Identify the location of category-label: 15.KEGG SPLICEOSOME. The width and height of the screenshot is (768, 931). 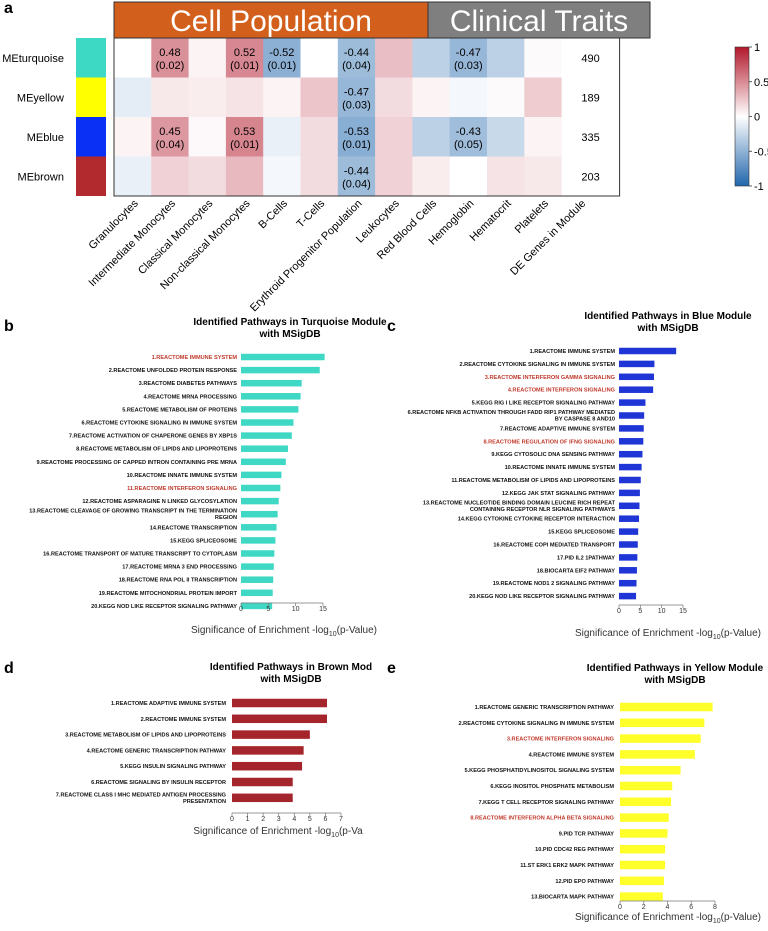
(203, 541).